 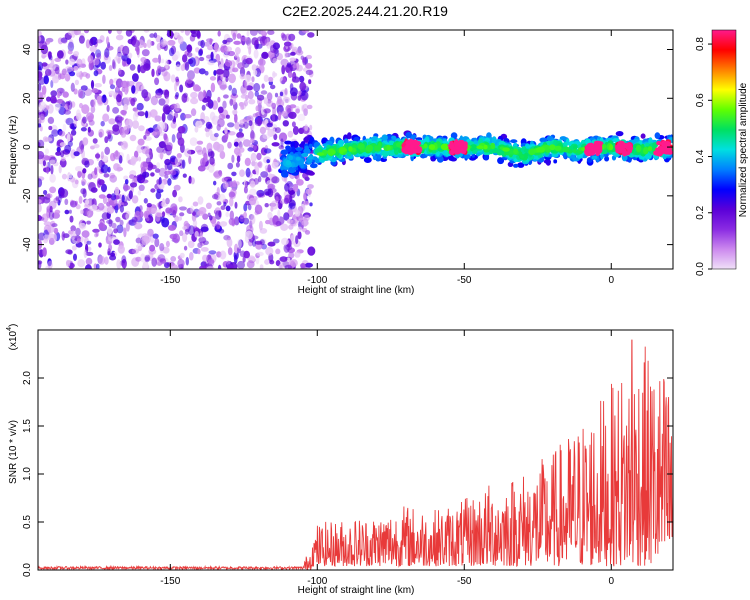 What do you see at coordinates (27, 426) in the screenshot?
I see `snr-y-tick-label: 1.5` at bounding box center [27, 426].